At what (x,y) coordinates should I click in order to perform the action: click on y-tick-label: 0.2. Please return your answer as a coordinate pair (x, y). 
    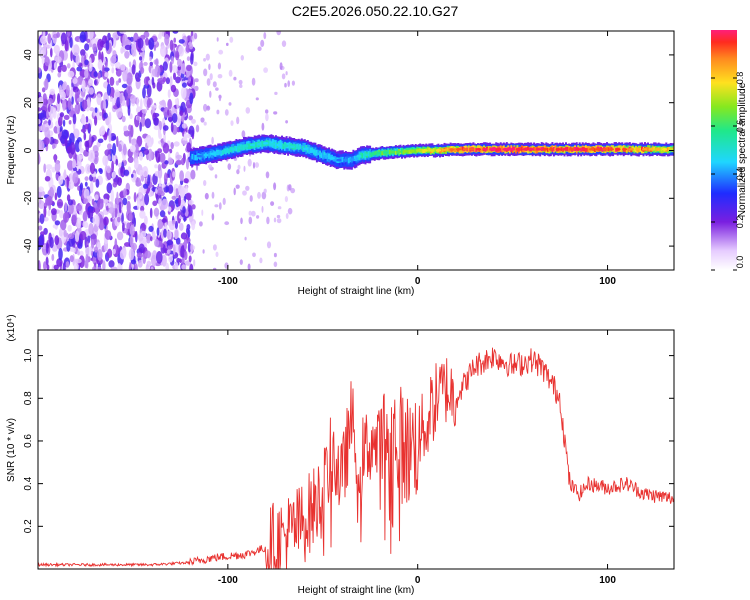
    Looking at the image, I should click on (28, 526).